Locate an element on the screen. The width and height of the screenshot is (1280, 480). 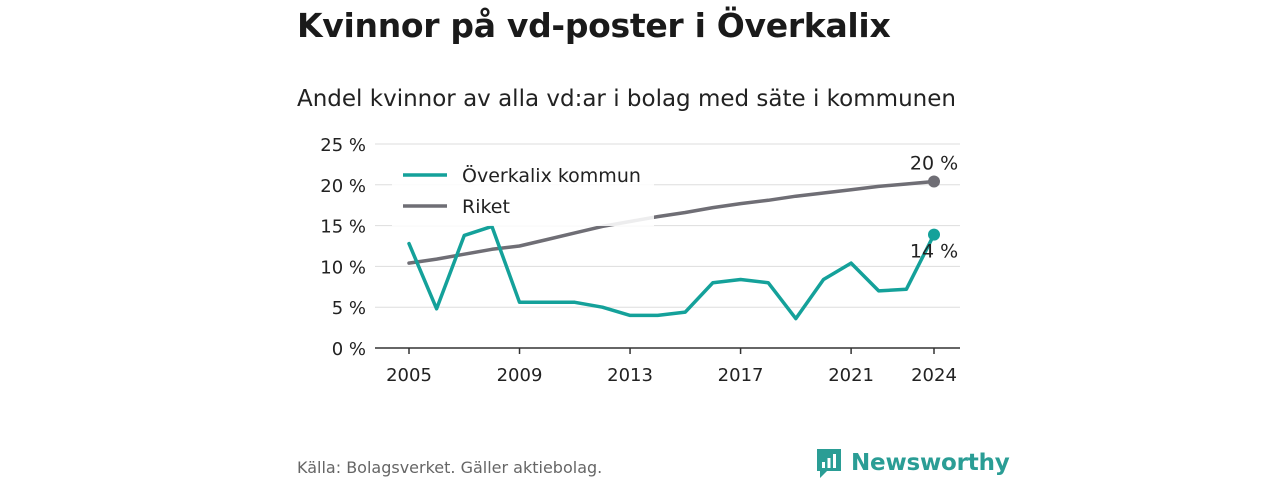
y-tick-label: 15 % is located at coordinates (343, 227).